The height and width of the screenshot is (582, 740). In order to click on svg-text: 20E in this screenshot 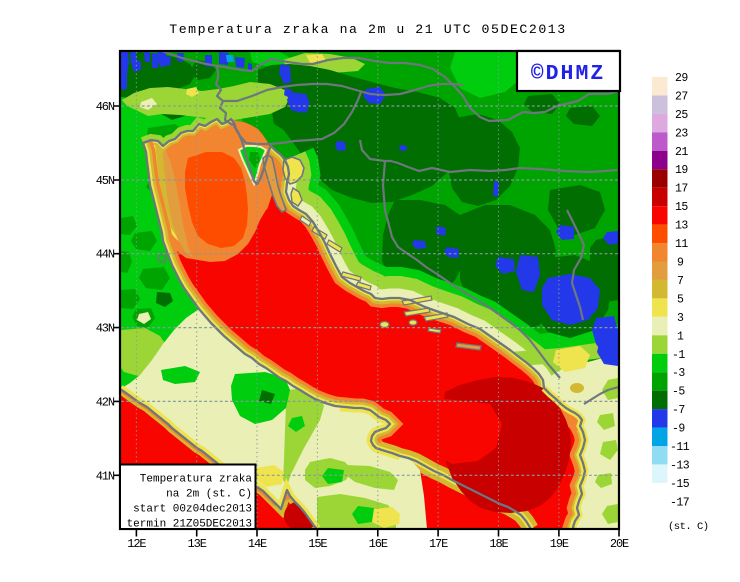, I will do `click(619, 544)`.